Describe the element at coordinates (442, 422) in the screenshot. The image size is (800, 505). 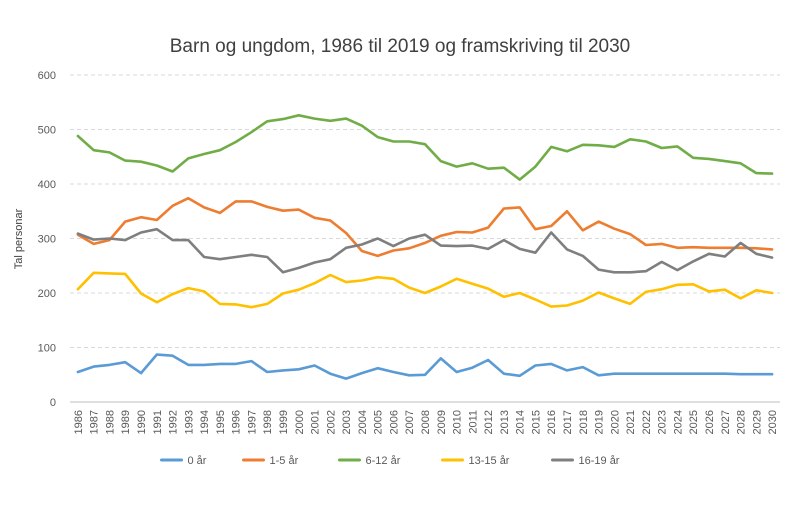
I see `x-tick-label: 2009` at that location.